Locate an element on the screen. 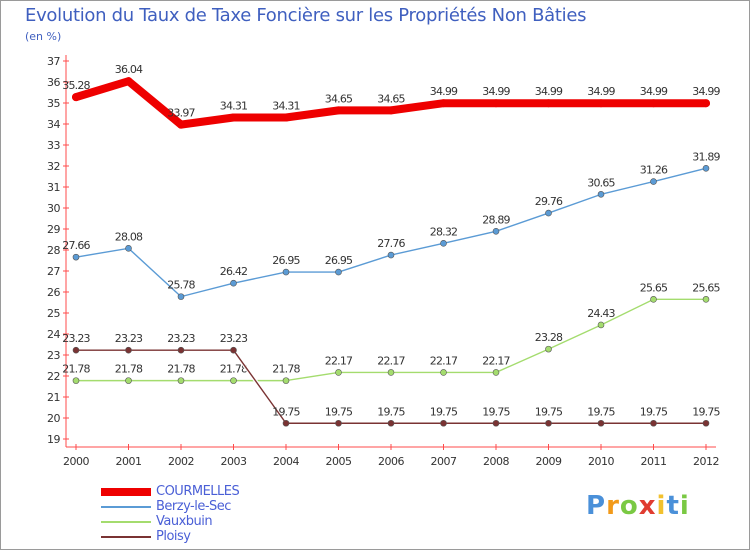 The height and width of the screenshot is (550, 750). y-tick-label: 35 is located at coordinates (53, 103).